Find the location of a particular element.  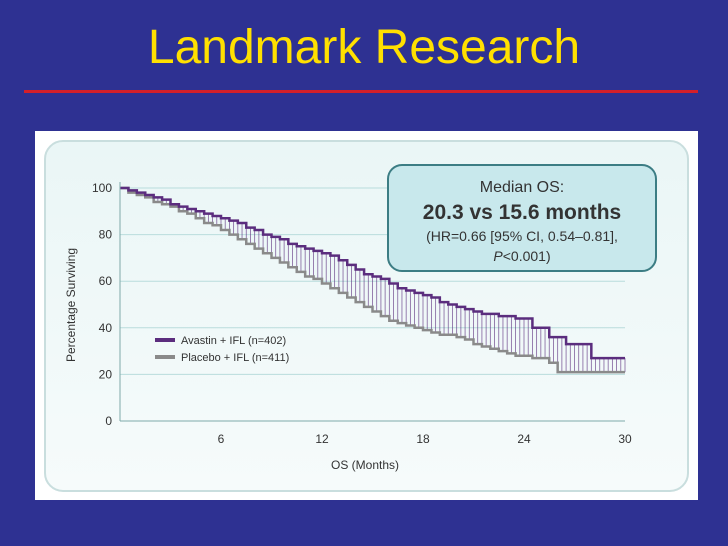

x-tick-labels: 6 12 18 24 30 is located at coordinates (425, 439).